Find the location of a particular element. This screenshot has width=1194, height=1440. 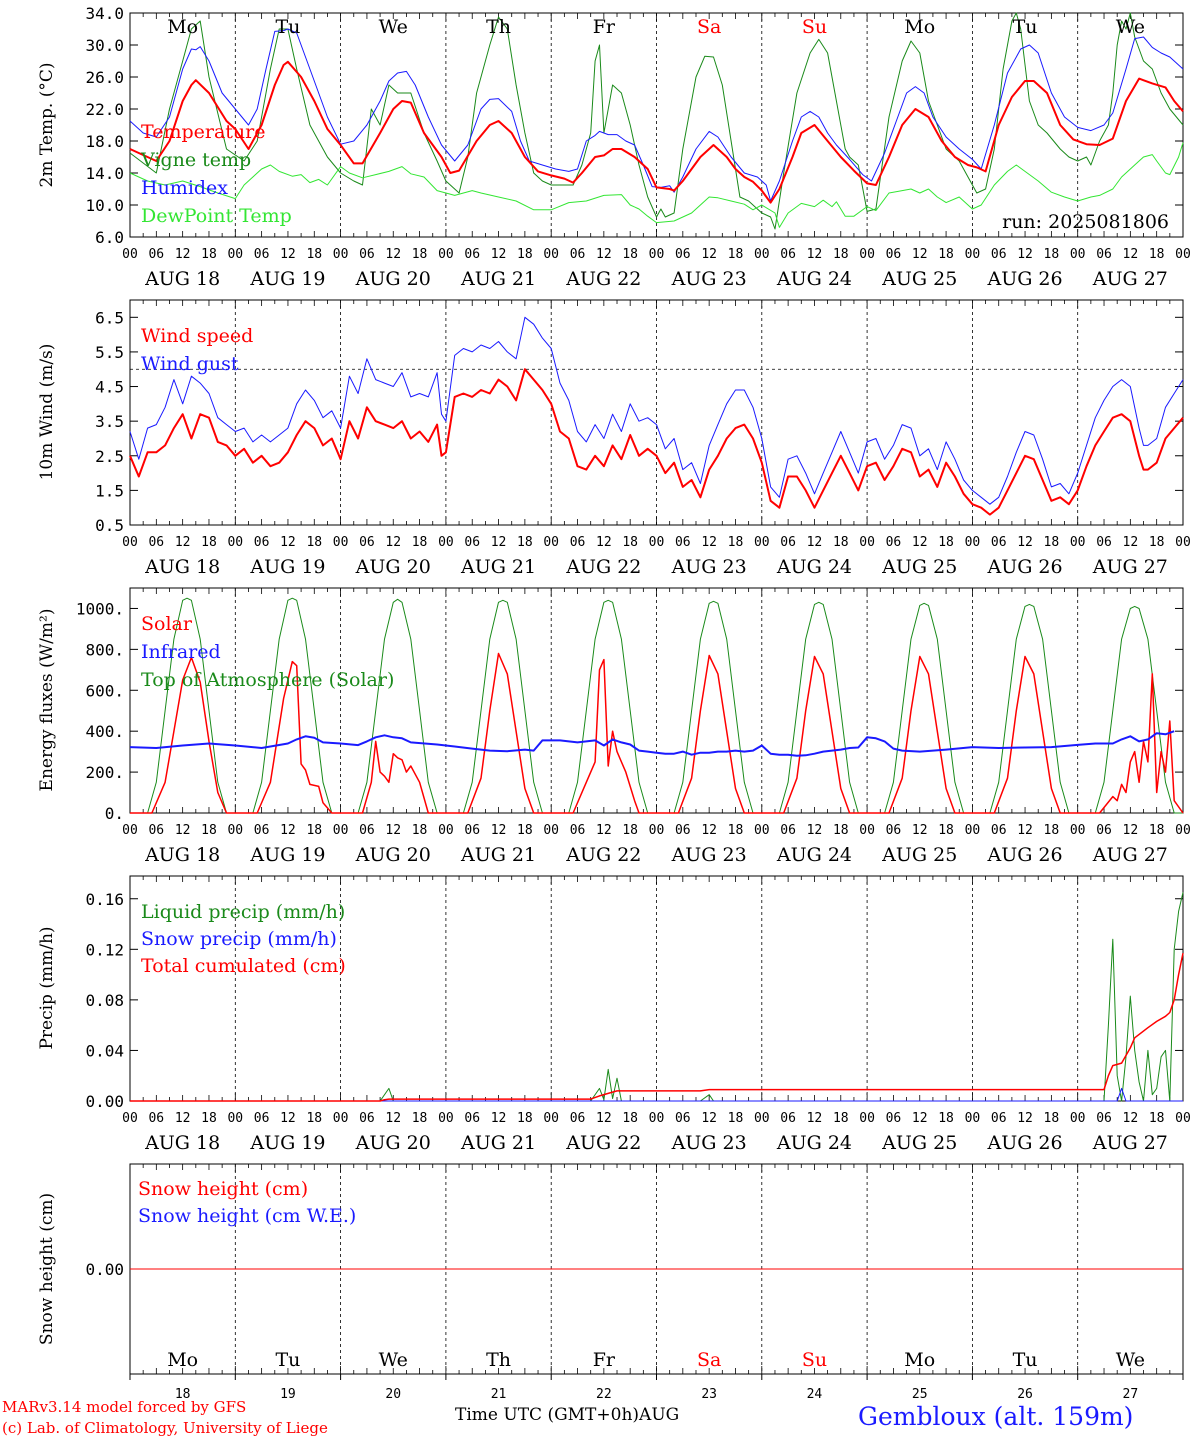

y-tick-label: 4.5 is located at coordinates (109, 387).